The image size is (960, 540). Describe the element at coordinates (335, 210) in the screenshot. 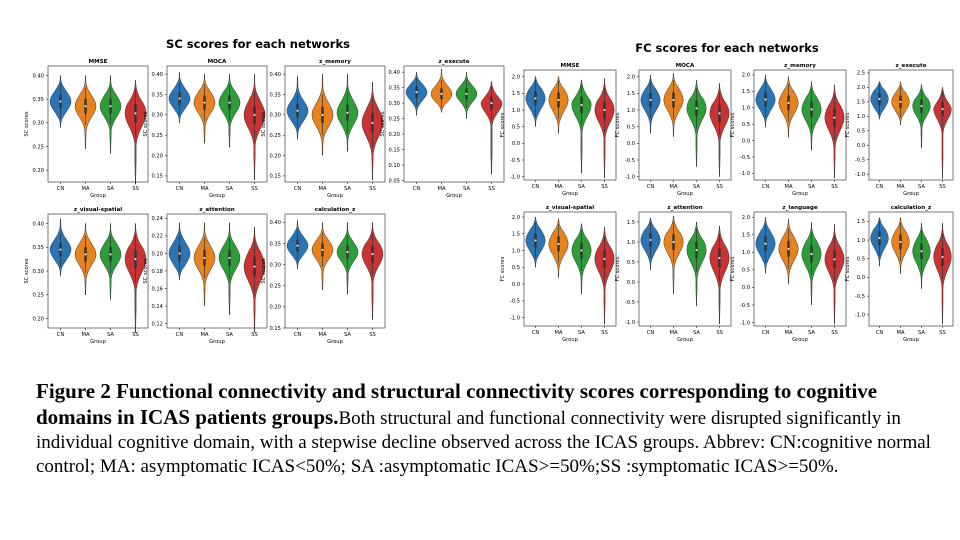

I see `sc-6-title: calculation_z` at that location.